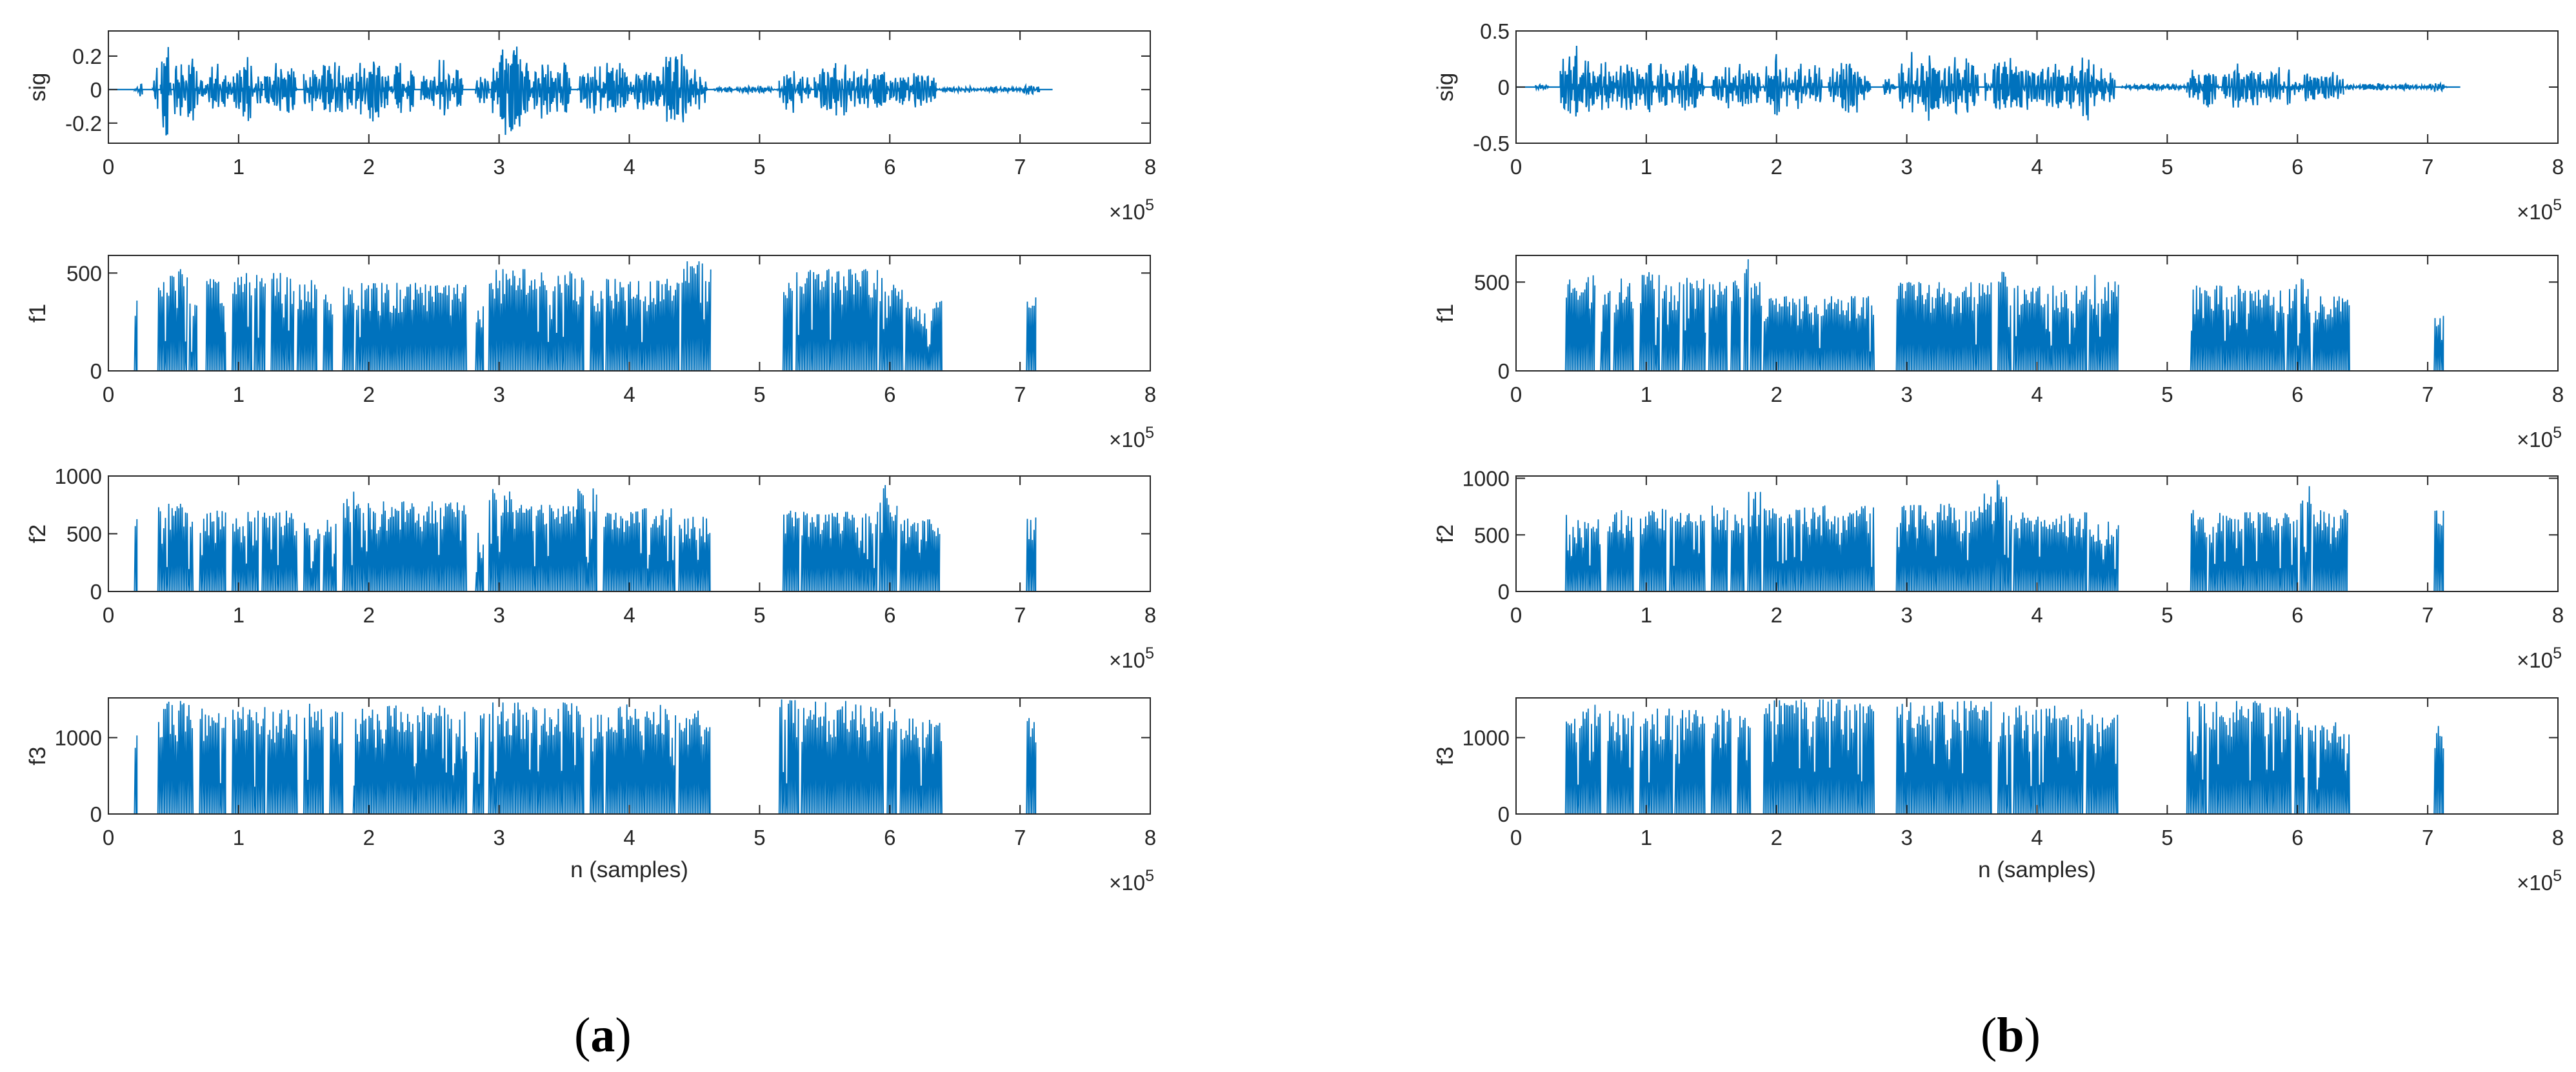  What do you see at coordinates (623, 1035) in the screenshot?
I see `panel-label-a-close: )` at bounding box center [623, 1035].